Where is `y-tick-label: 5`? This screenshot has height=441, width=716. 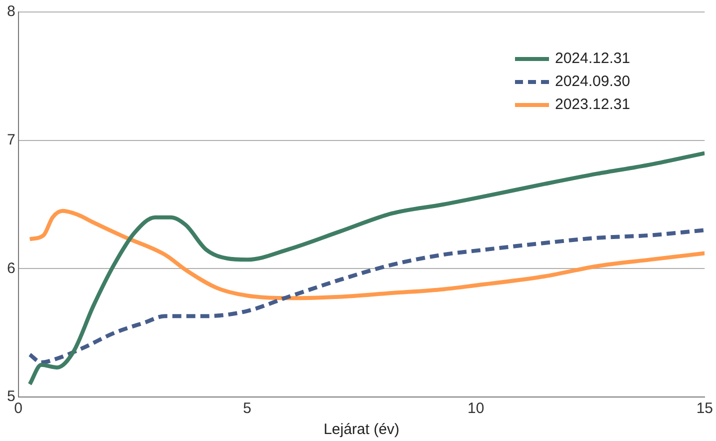
y-tick-label: 5 is located at coordinates (11, 397).